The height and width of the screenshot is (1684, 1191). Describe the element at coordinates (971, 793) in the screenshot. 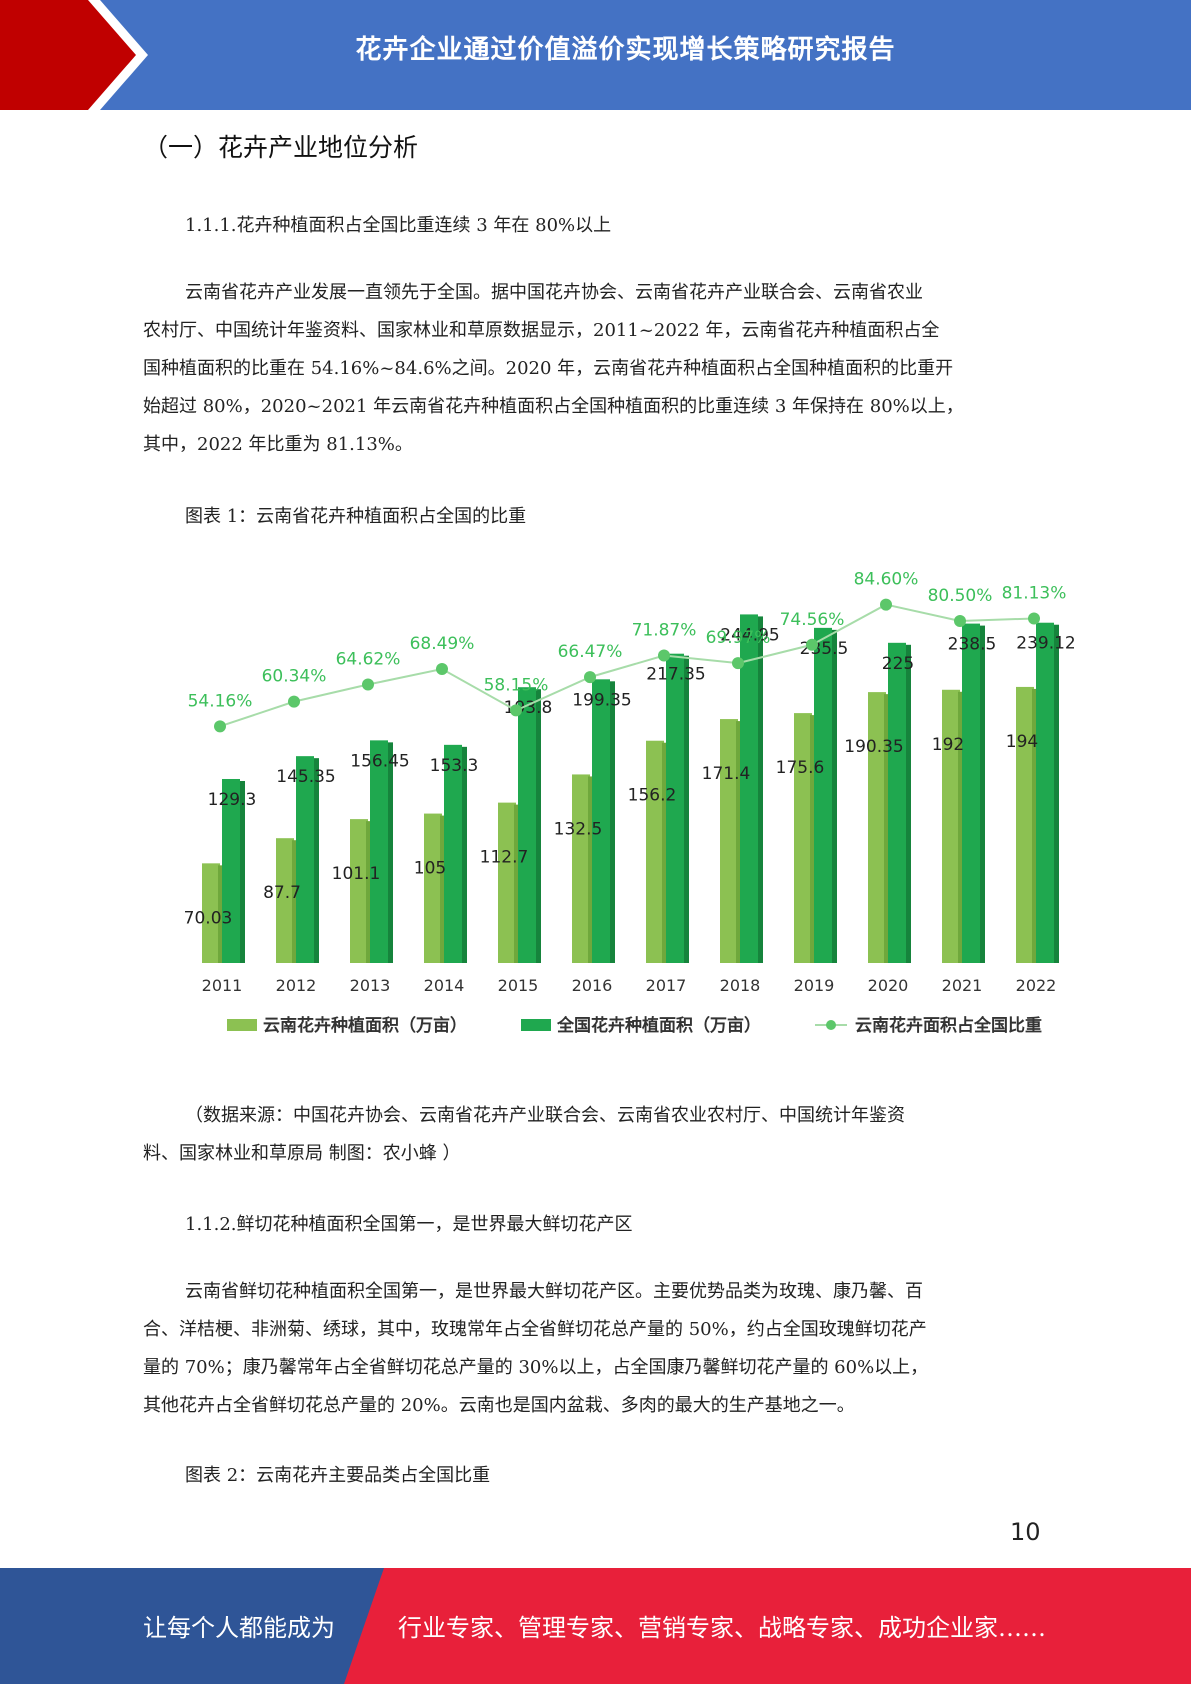

I see `bar-national-2021` at that location.